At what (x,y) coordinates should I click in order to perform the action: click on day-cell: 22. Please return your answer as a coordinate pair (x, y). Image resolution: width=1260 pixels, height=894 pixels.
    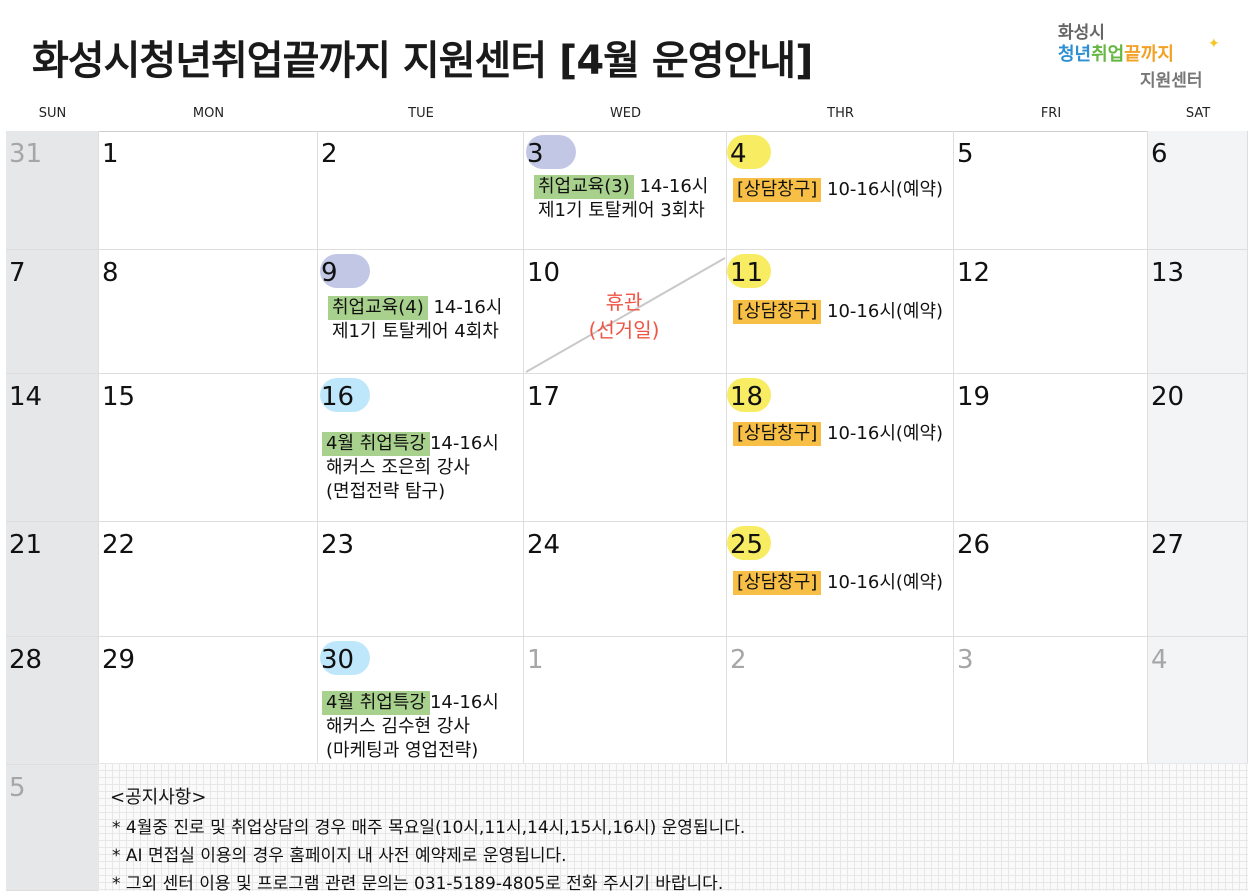
    Looking at the image, I should click on (208, 579).